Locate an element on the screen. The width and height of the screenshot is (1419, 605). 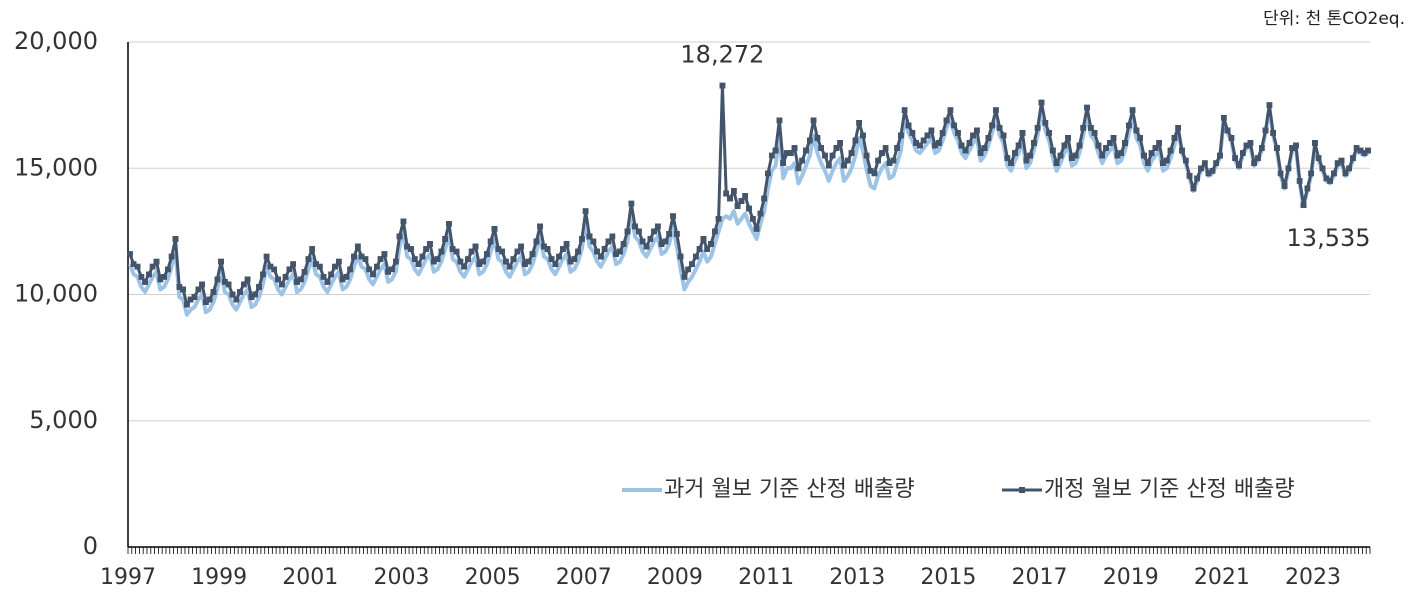
y-tick-label: 20,000 is located at coordinates (56, 41).